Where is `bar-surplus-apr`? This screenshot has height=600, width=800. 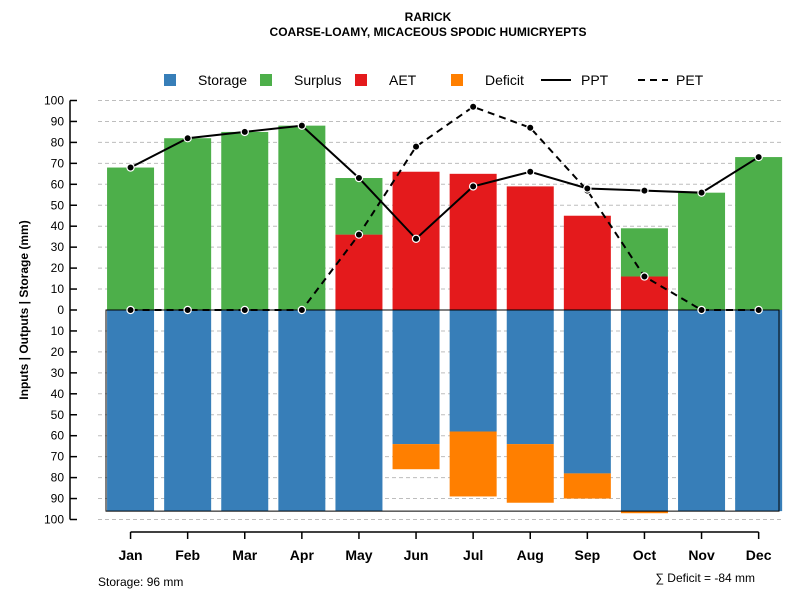
bar-surplus-apr is located at coordinates (302, 217).